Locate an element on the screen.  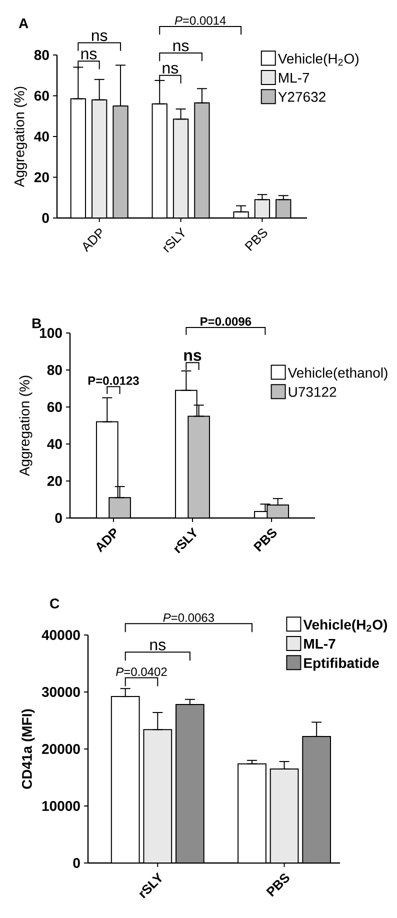
chart-title: B is located at coordinates (37, 323).